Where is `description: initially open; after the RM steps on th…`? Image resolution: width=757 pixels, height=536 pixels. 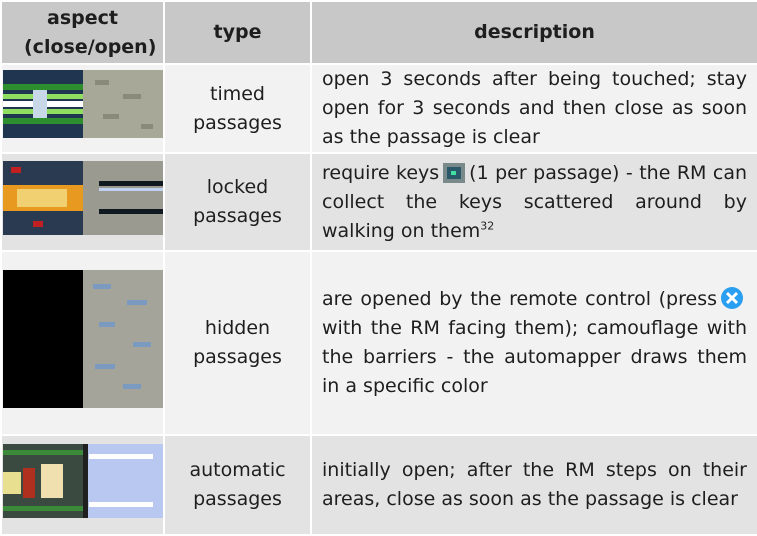 description: initially open; after the RM steps on th… is located at coordinates (534, 484).